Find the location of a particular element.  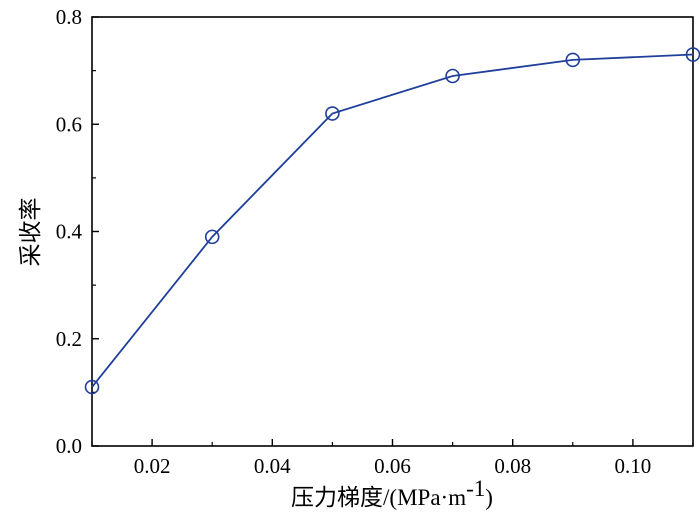

x-tick-label: 0.10 is located at coordinates (633, 466).